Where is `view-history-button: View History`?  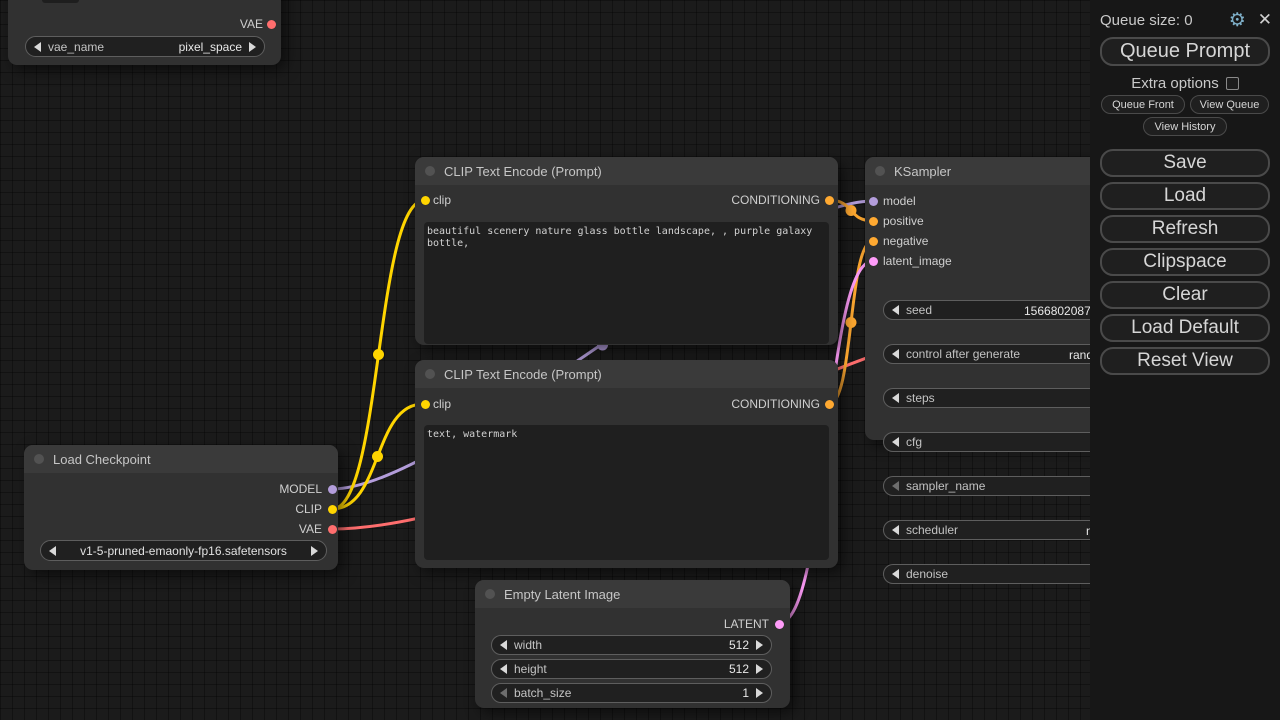
view-history-button: View History is located at coordinates (1185, 126).